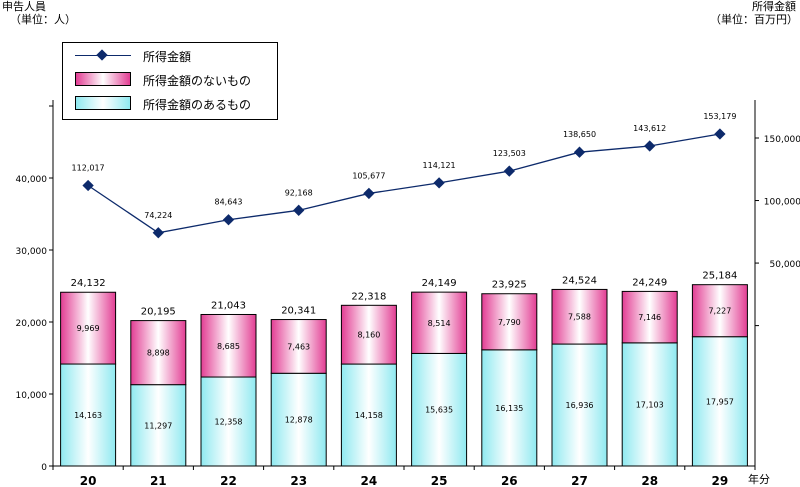 The height and width of the screenshot is (487, 800). I want to click on bar-upper-label: 9,969, so click(88, 328).